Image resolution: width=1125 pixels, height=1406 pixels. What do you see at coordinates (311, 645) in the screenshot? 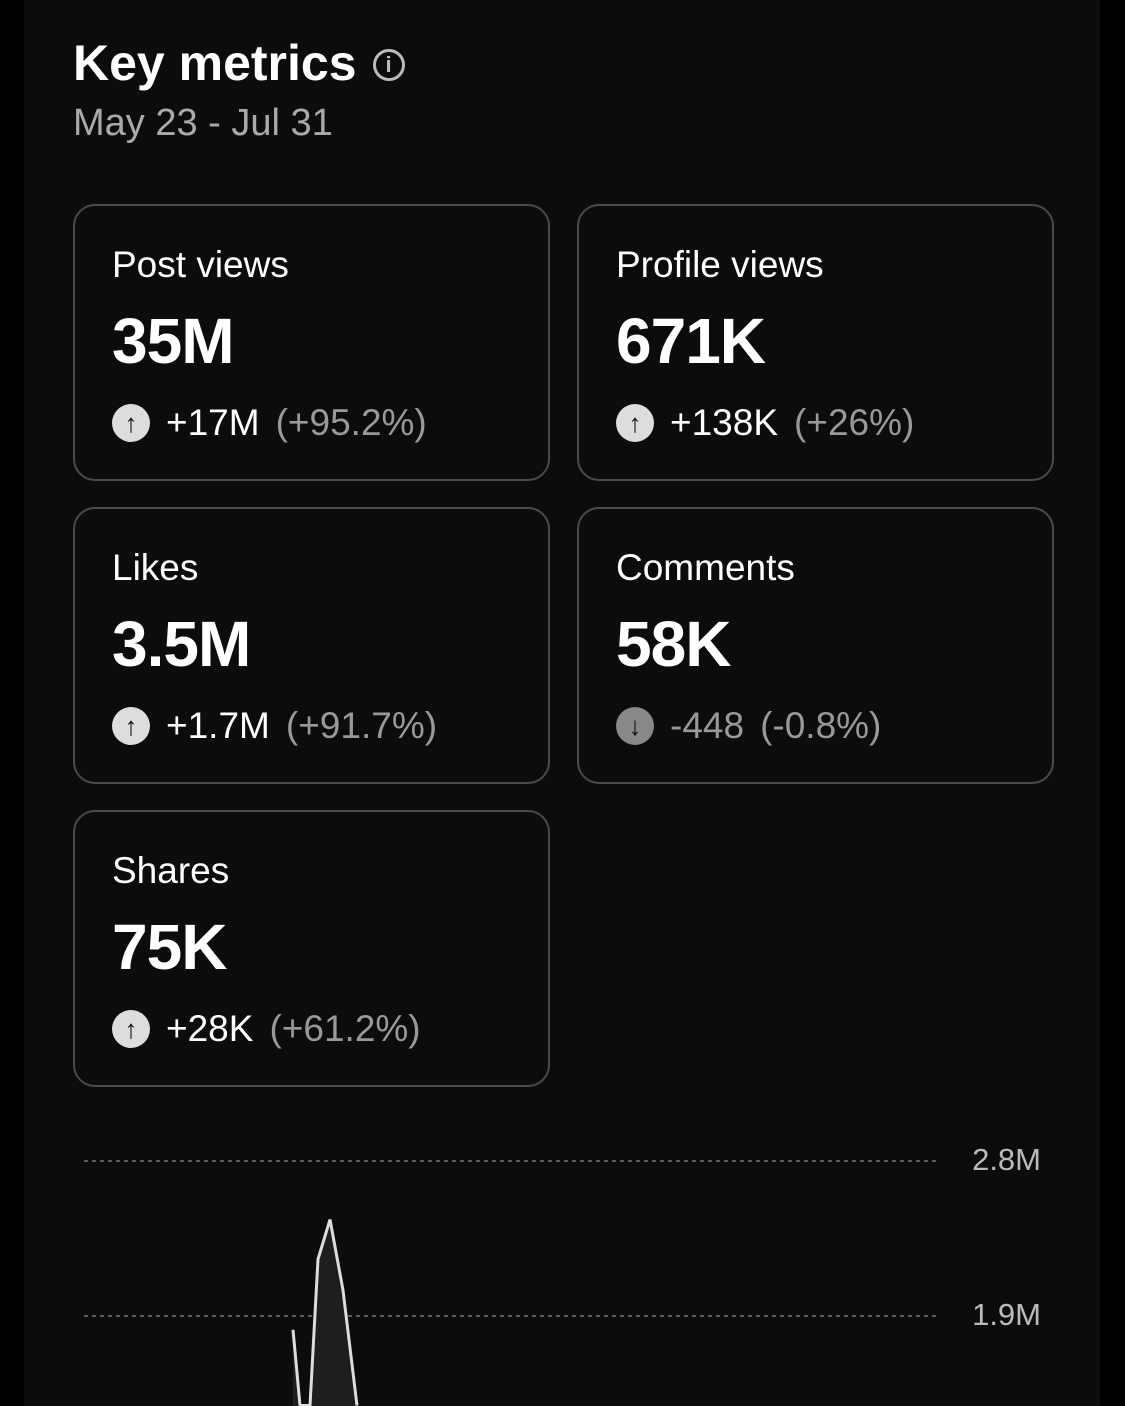
I see `metric-card-likes: Likes 3.5M ↑ +1.7M (+91.7%)` at bounding box center [311, 645].